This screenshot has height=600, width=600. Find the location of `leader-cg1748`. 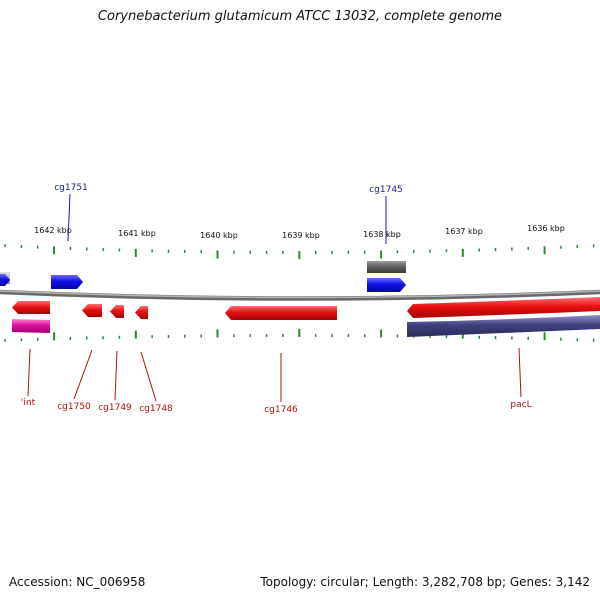

leader-cg1748 is located at coordinates (148, 376).